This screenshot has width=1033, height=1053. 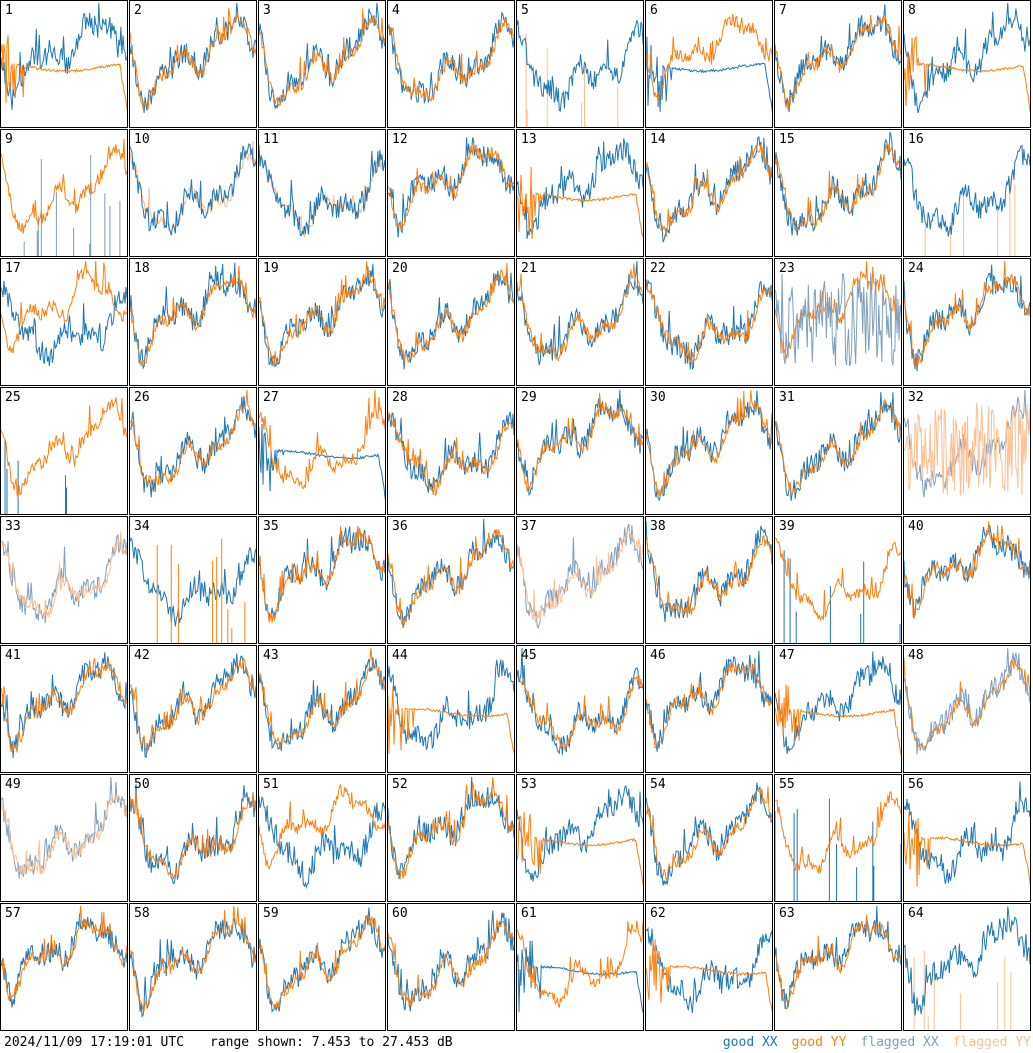 I want to click on panel-47: 47, so click(x=838, y=709).